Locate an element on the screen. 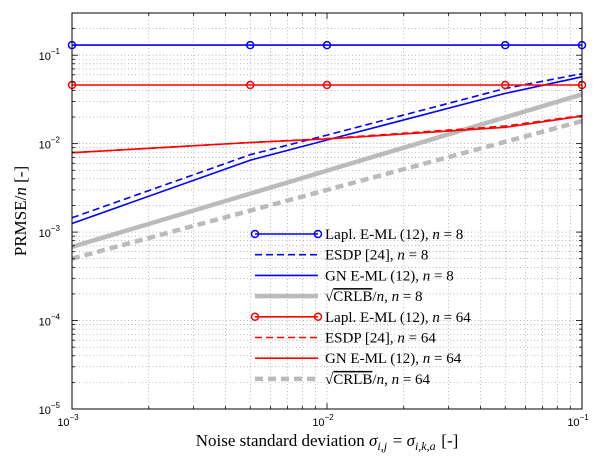  y-tick-label: 10⁻¹ is located at coordinates (50, 55).